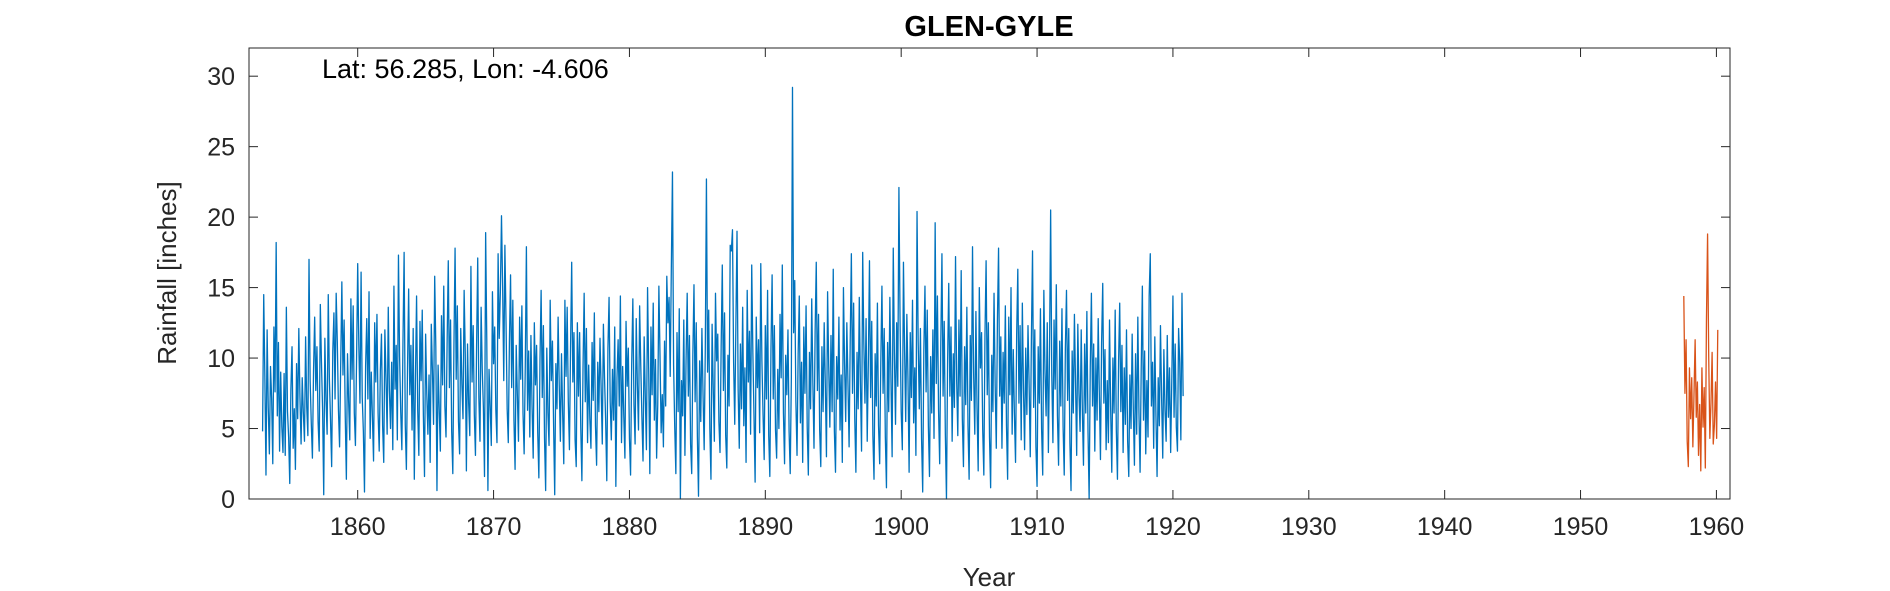 This screenshot has width=1890, height=591. I want to click on y-axis-label: Rainfall [inches], so click(167, 273).